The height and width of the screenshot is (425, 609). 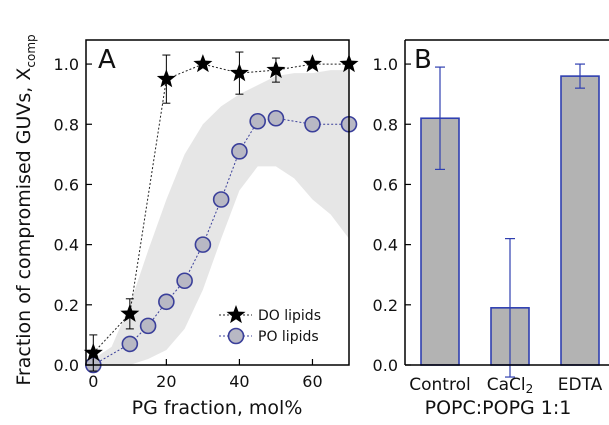 I want to click on legend-label-do: DO lipids, so click(x=289, y=316).